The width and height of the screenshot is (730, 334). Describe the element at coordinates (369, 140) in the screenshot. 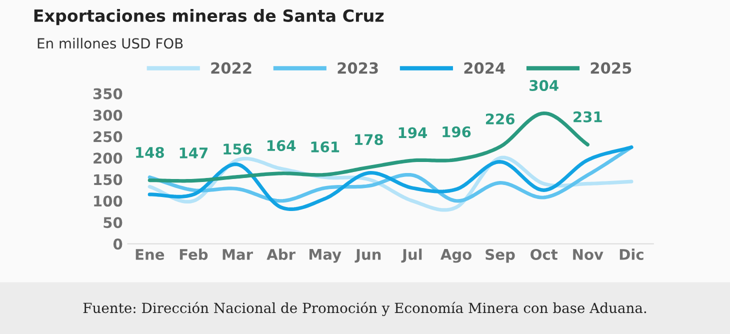

I see `data-label: 178` at that location.